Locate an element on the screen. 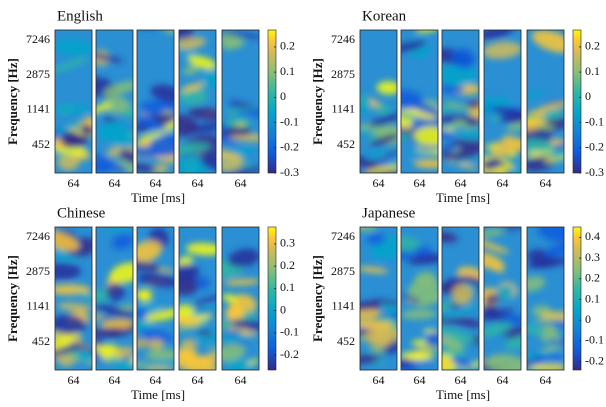 Image resolution: width=606 pixels, height=407 pixels. y-tick-label: 452 is located at coordinates (41, 144).